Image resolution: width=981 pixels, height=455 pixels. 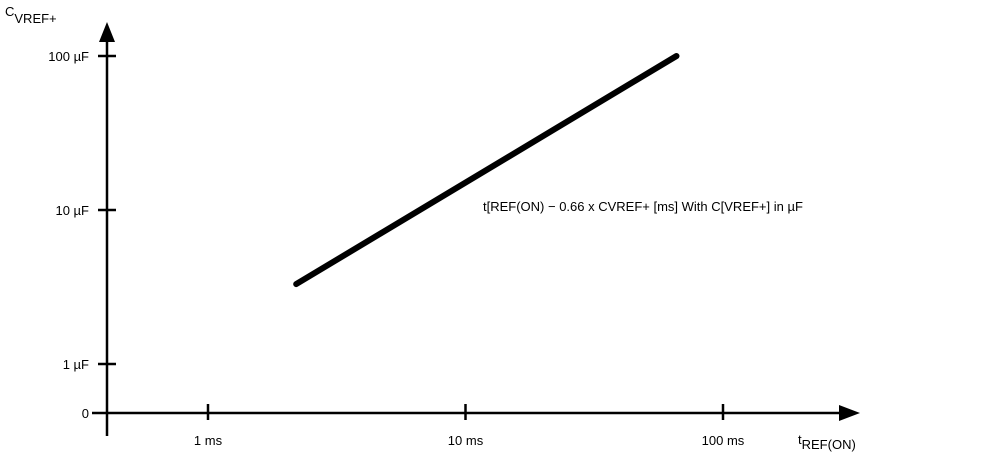 What do you see at coordinates (85, 413) in the screenshot?
I see `y-tick-label: 0` at bounding box center [85, 413].